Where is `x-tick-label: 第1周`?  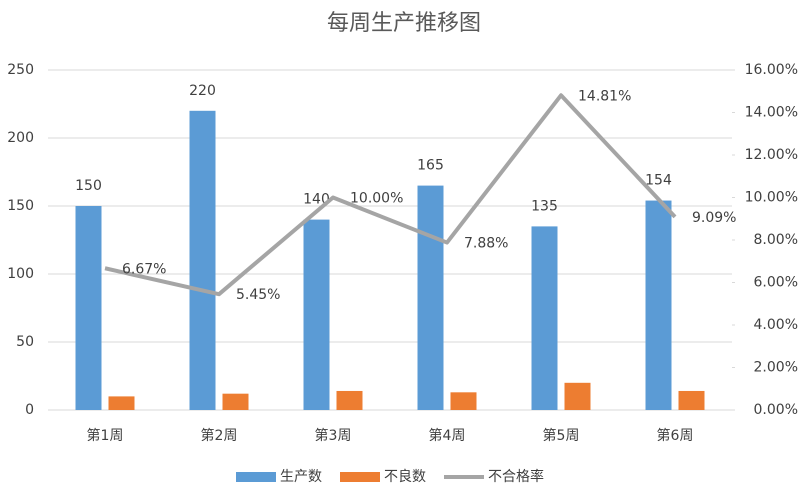 x-tick-label: 第1周 is located at coordinates (105, 435).